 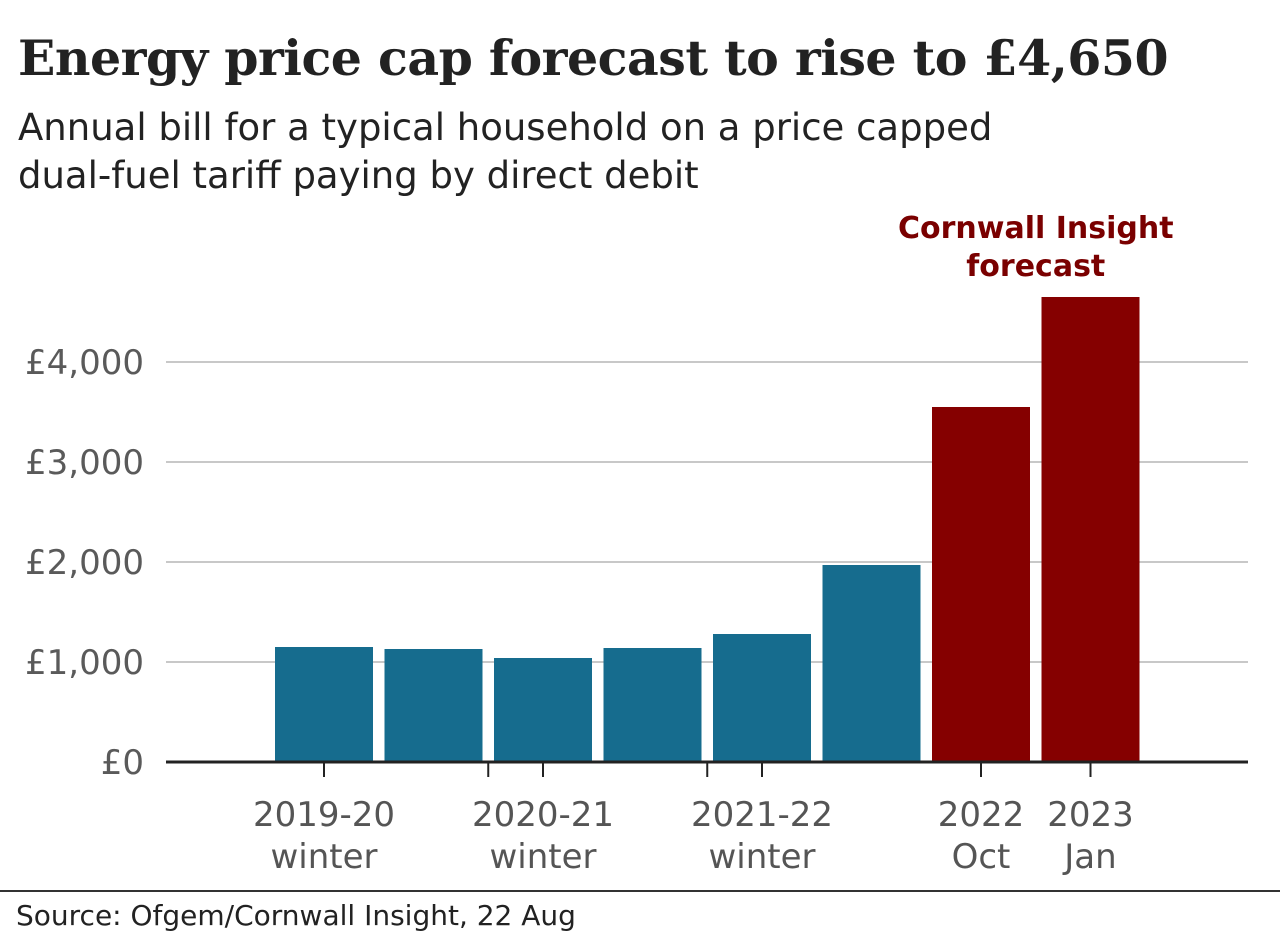 What do you see at coordinates (84, 663) in the screenshot?
I see `y-tick-label: £1,000` at bounding box center [84, 663].